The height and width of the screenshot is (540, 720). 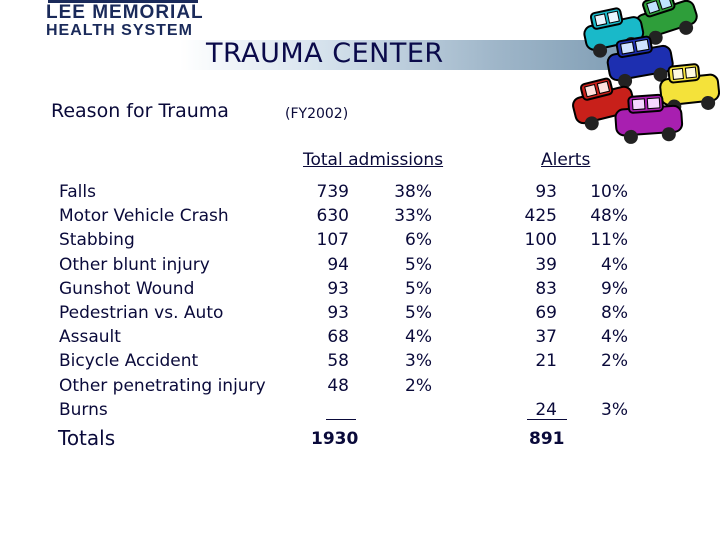 I want to click on row-admissions-pct: 38%, so click(x=413, y=192).